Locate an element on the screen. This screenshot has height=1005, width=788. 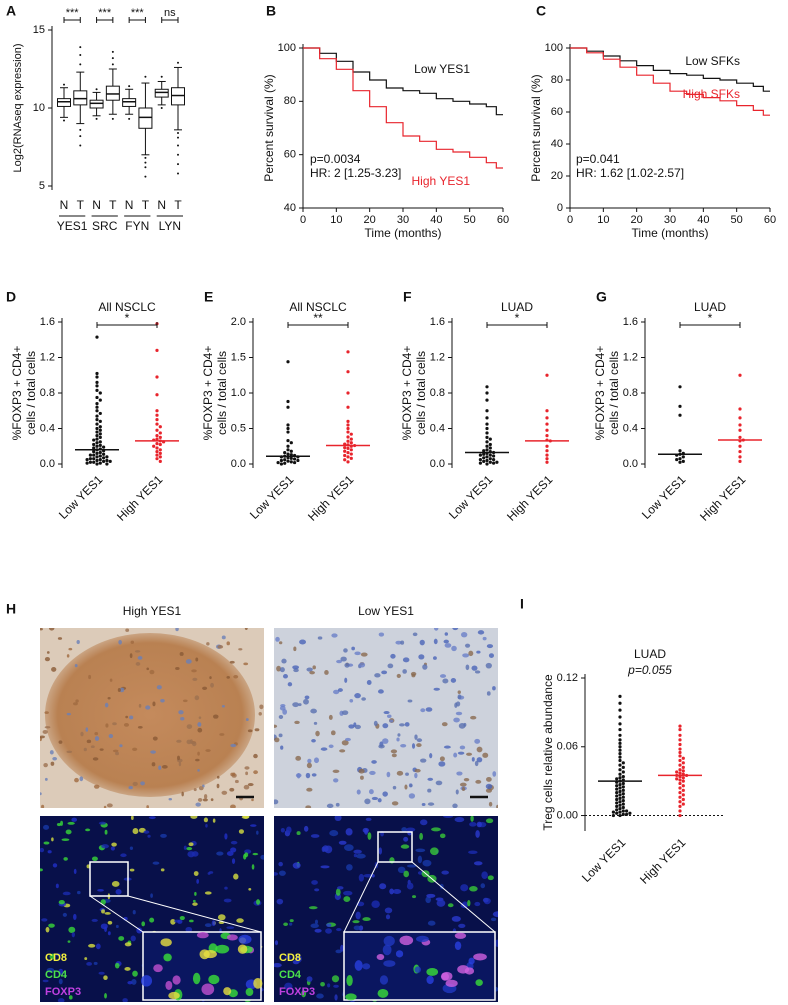
panel-letter: C is located at coordinates (541, 11).